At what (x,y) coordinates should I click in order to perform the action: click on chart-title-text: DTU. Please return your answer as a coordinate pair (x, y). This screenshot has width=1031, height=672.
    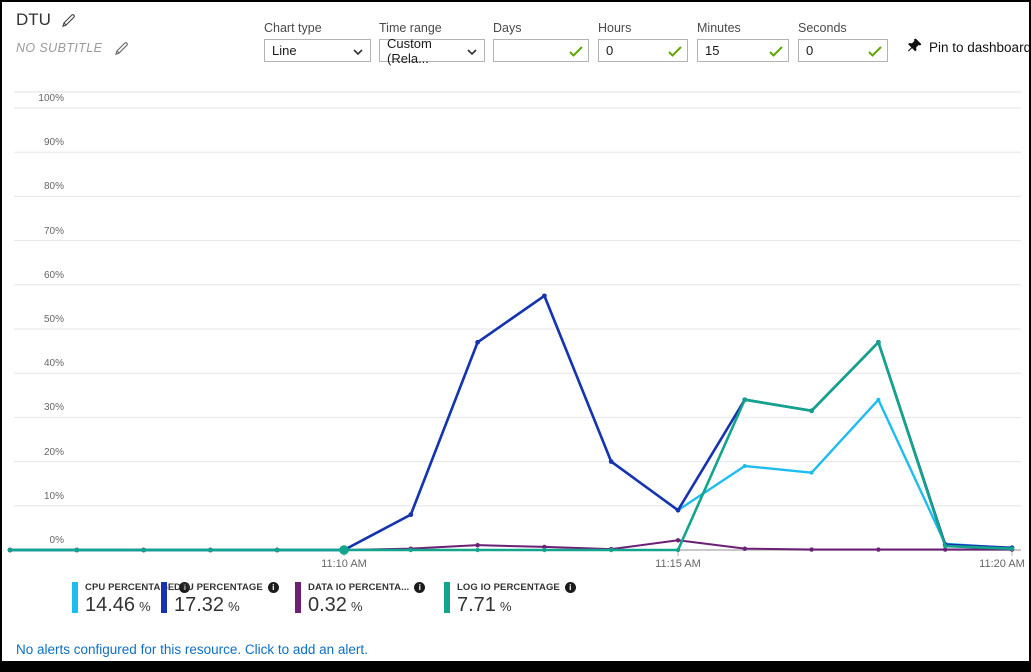
    Looking at the image, I should click on (33, 19).